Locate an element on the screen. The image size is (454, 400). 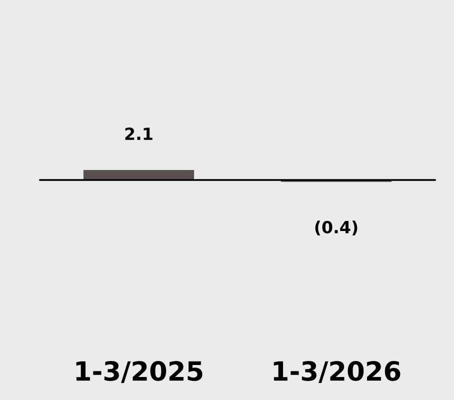
data-label: (0.4) is located at coordinates (336, 228).